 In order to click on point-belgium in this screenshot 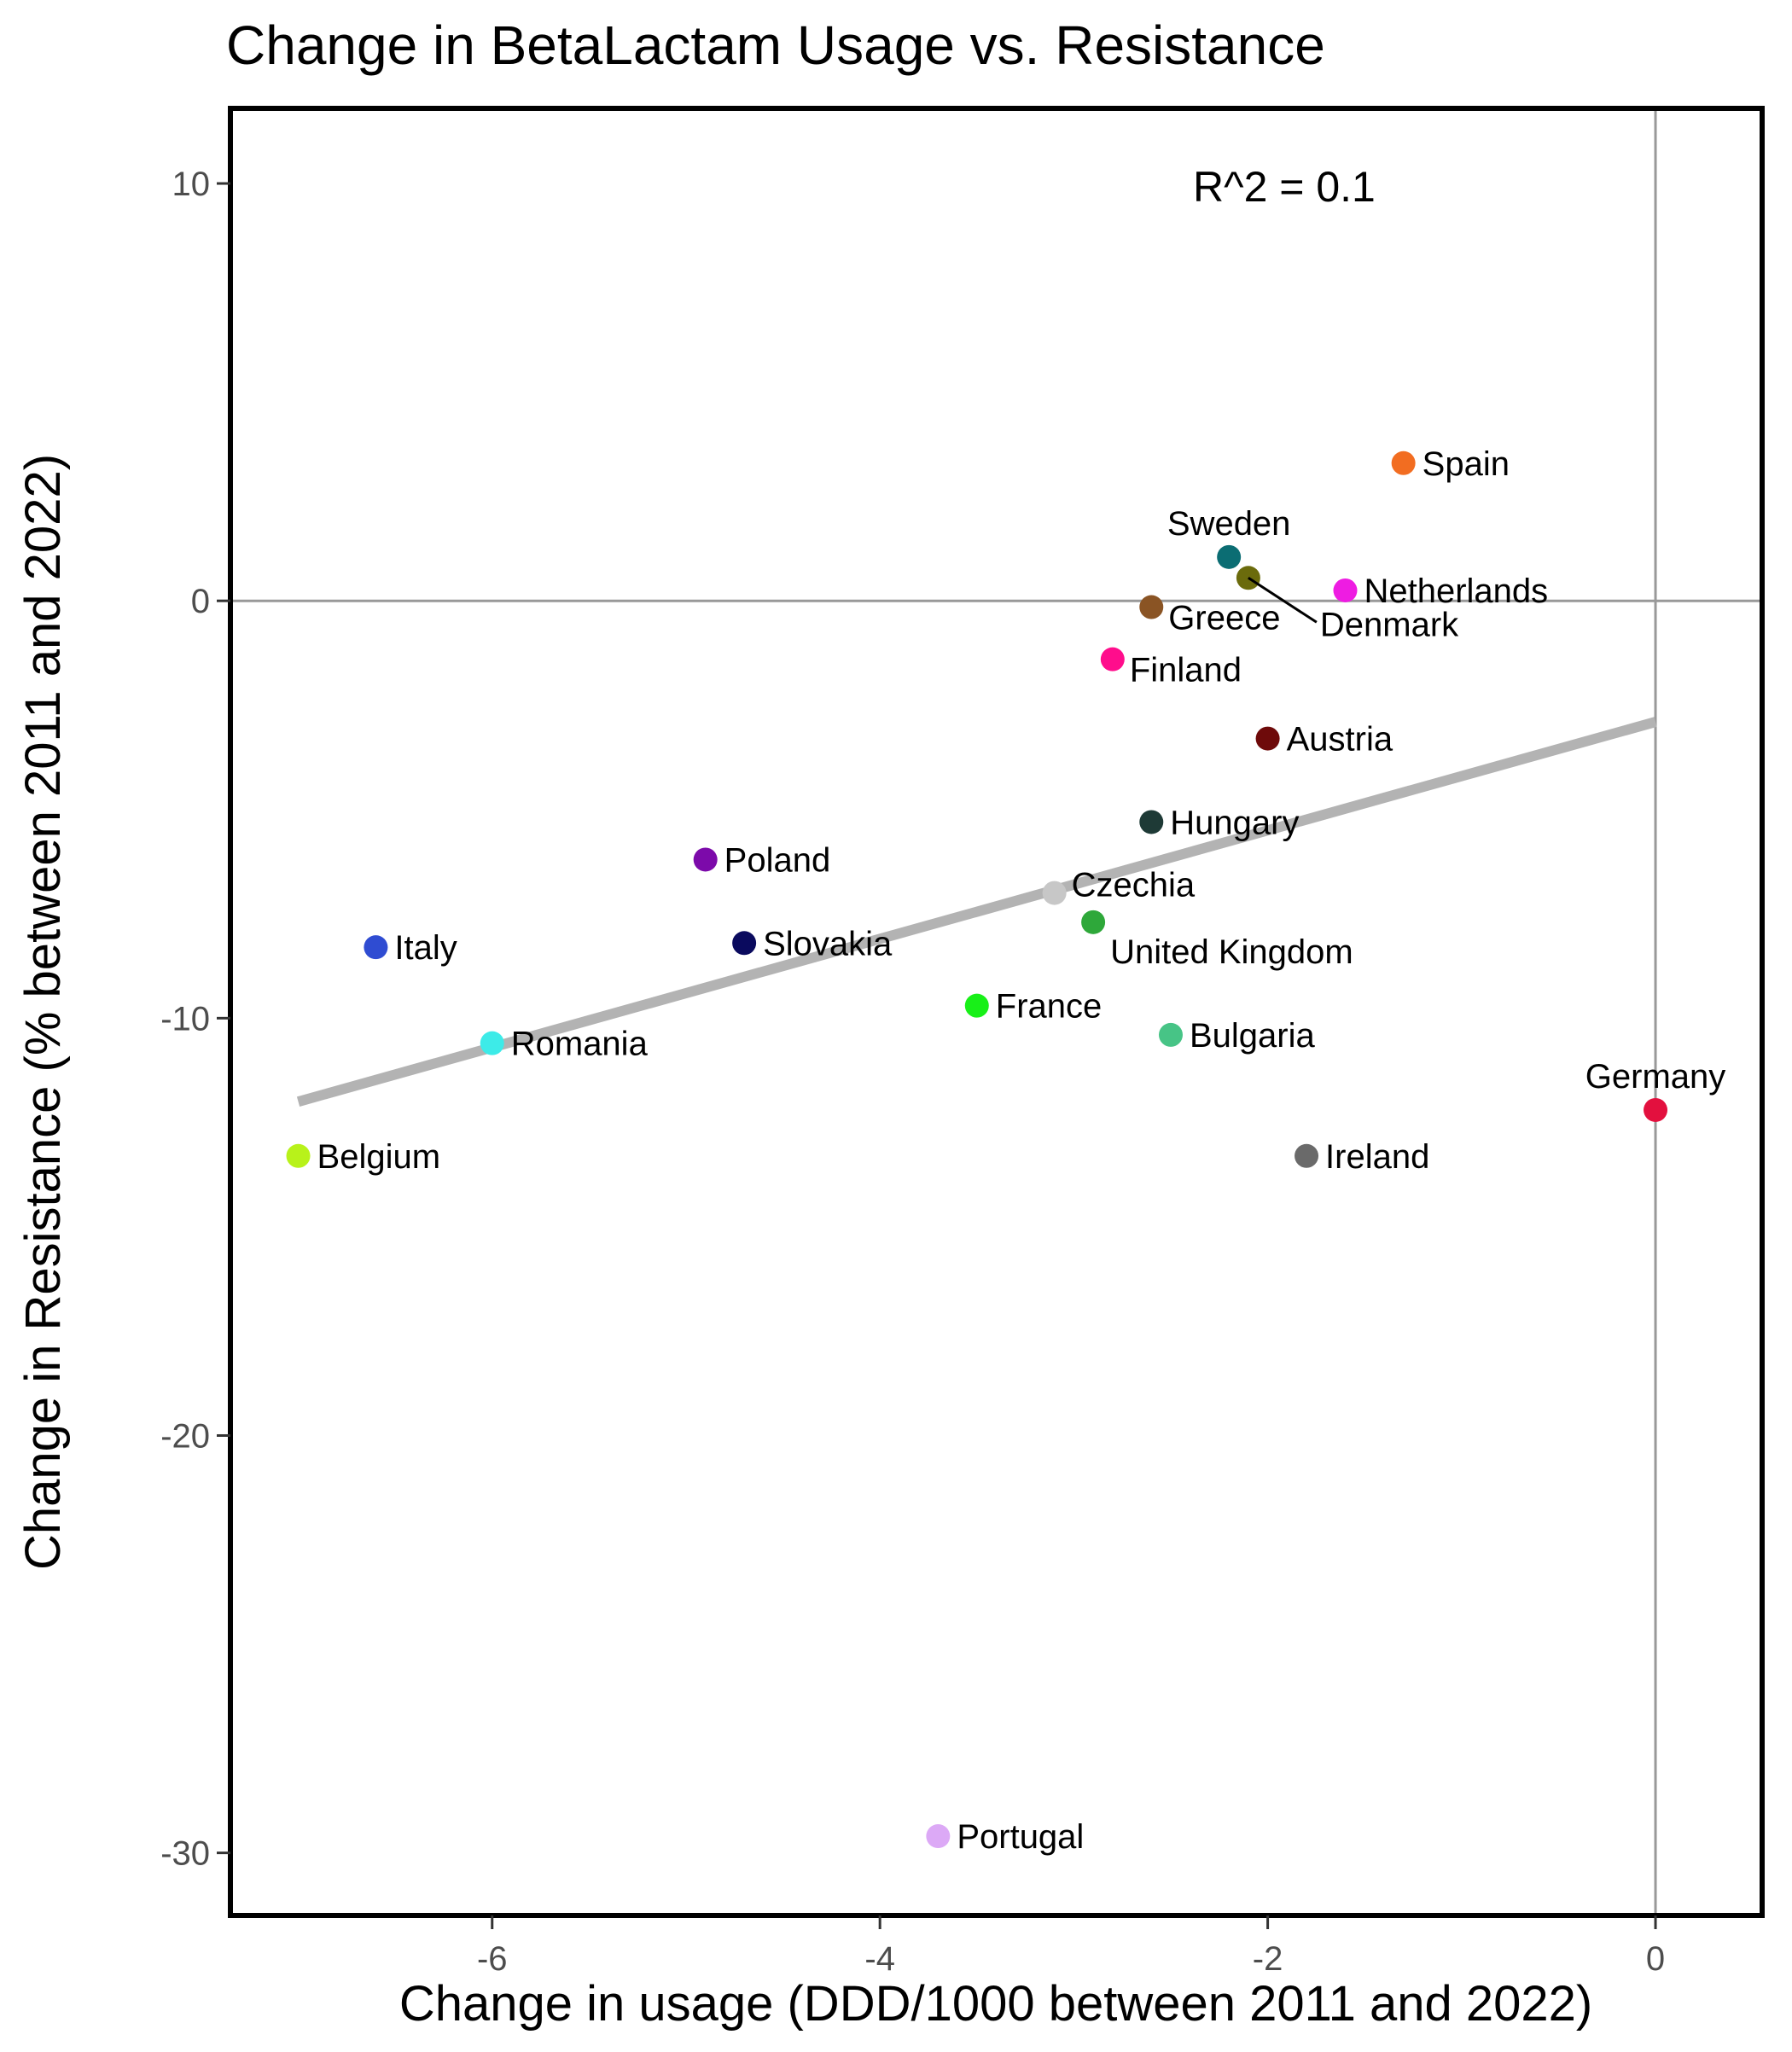, I will do `click(298, 1155)`.